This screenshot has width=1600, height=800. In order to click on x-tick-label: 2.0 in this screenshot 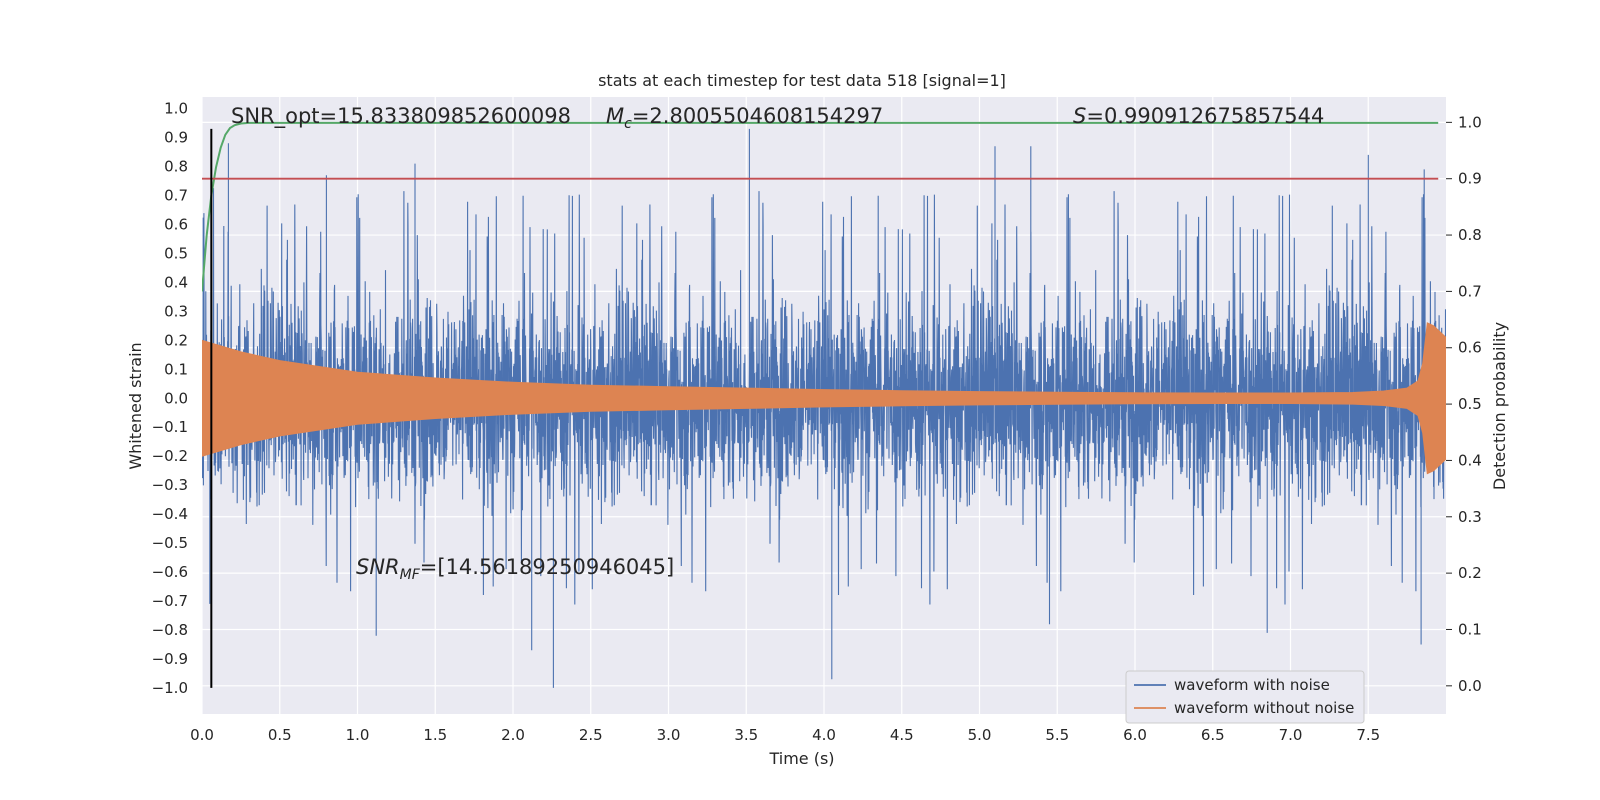, I will do `click(513, 735)`.